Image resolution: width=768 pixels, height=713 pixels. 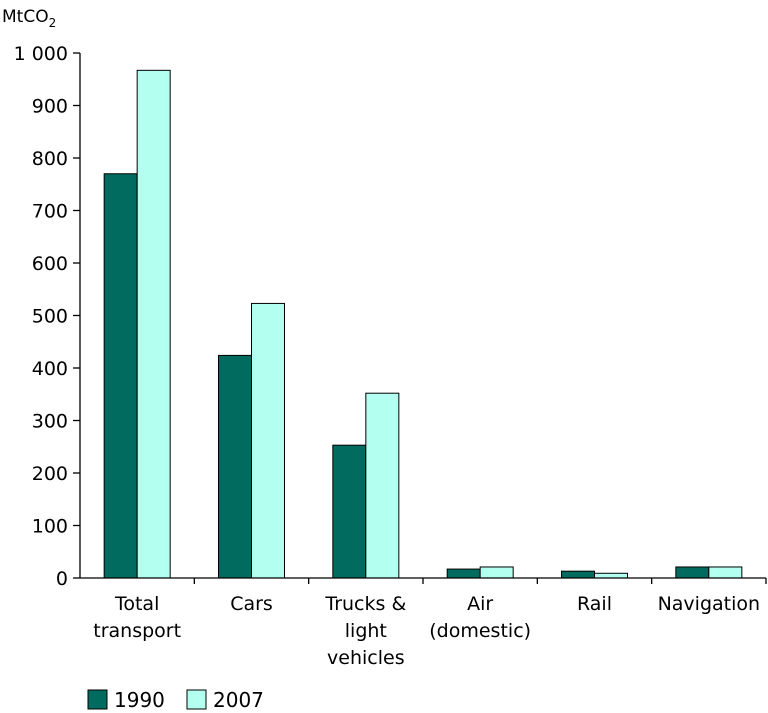 I want to click on legend-label-2007: 2007, so click(x=238, y=700).